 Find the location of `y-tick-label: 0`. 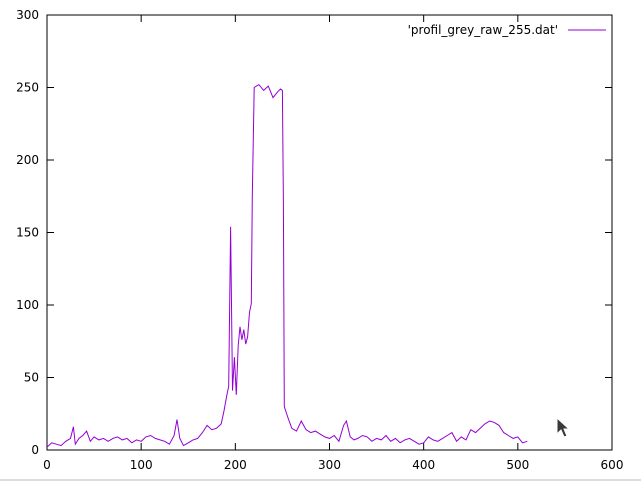

y-tick-label: 0 is located at coordinates (35, 450).